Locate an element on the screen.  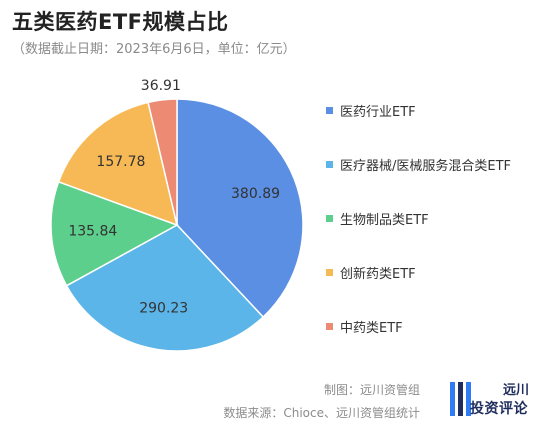
slice-value-label: 157.78 is located at coordinates (120, 162).